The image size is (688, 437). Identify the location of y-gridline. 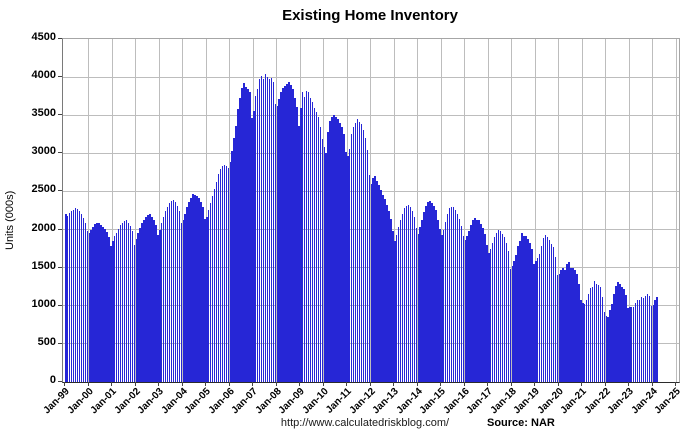
(371, 115).